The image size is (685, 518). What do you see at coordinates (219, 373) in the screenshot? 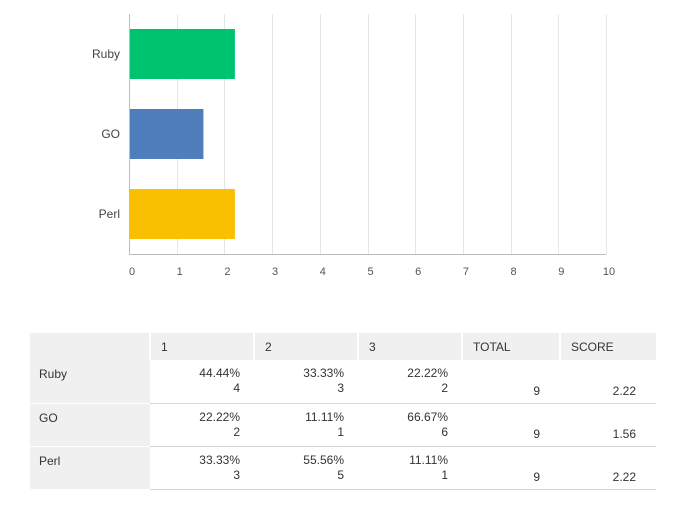
I see `cell-percent: 44.44%` at bounding box center [219, 373].